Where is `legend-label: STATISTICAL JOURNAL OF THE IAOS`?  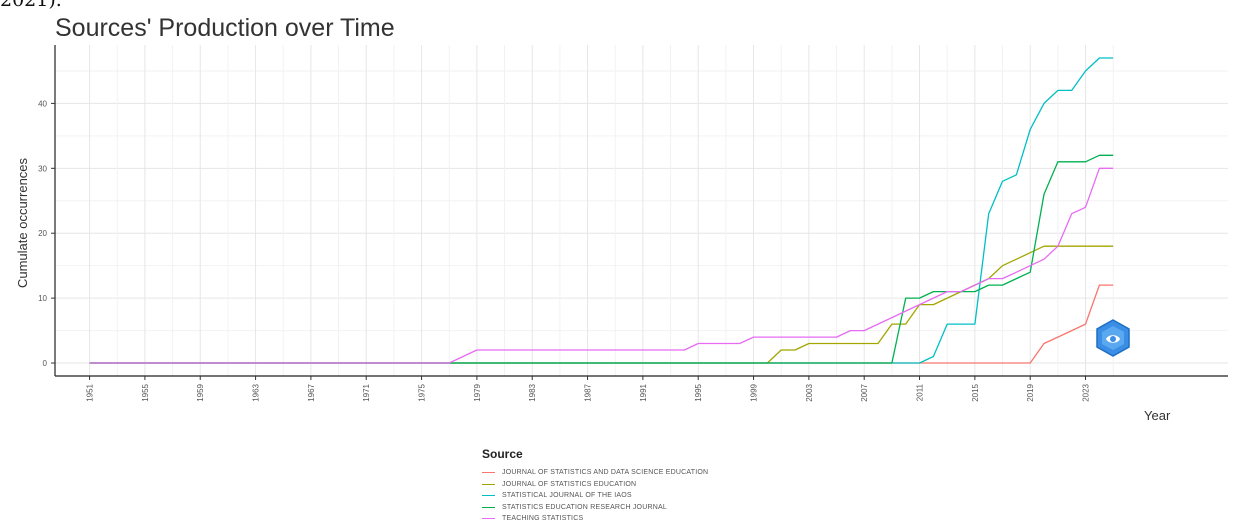
legend-label: STATISTICAL JOURNAL OF THE IAOS is located at coordinates (567, 496).